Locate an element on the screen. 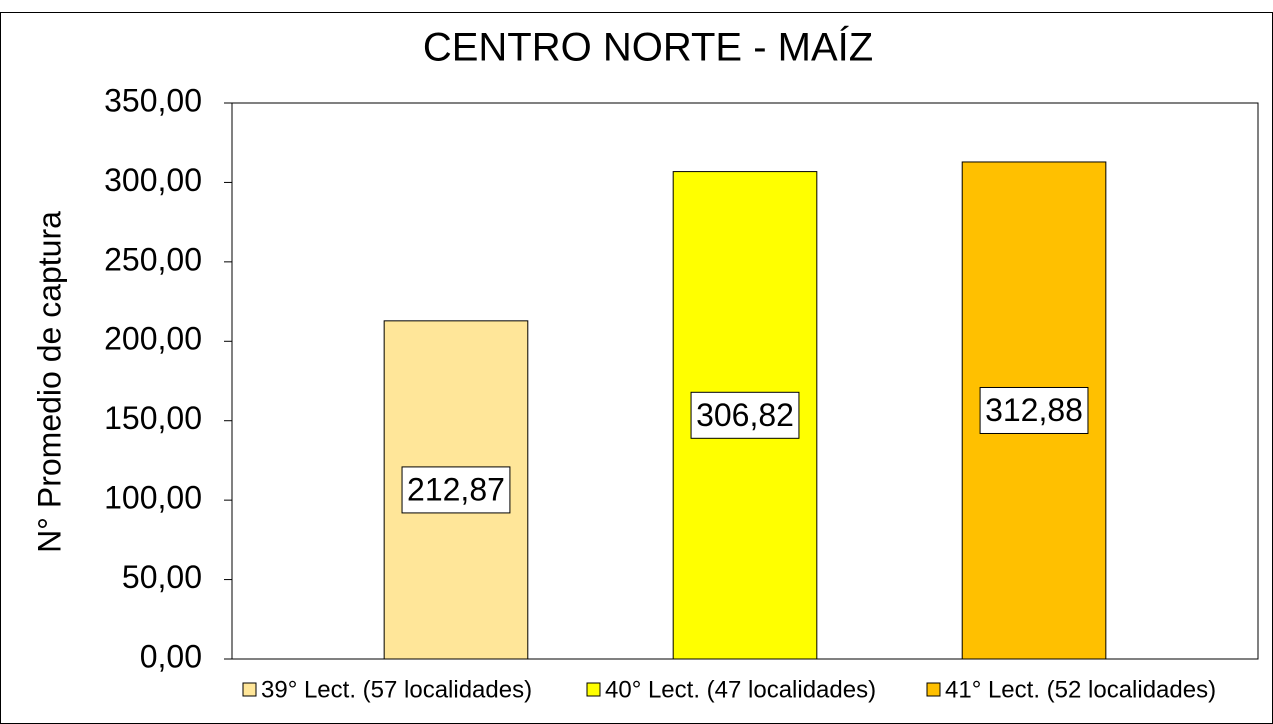  data-label: 306,82 is located at coordinates (745, 415).